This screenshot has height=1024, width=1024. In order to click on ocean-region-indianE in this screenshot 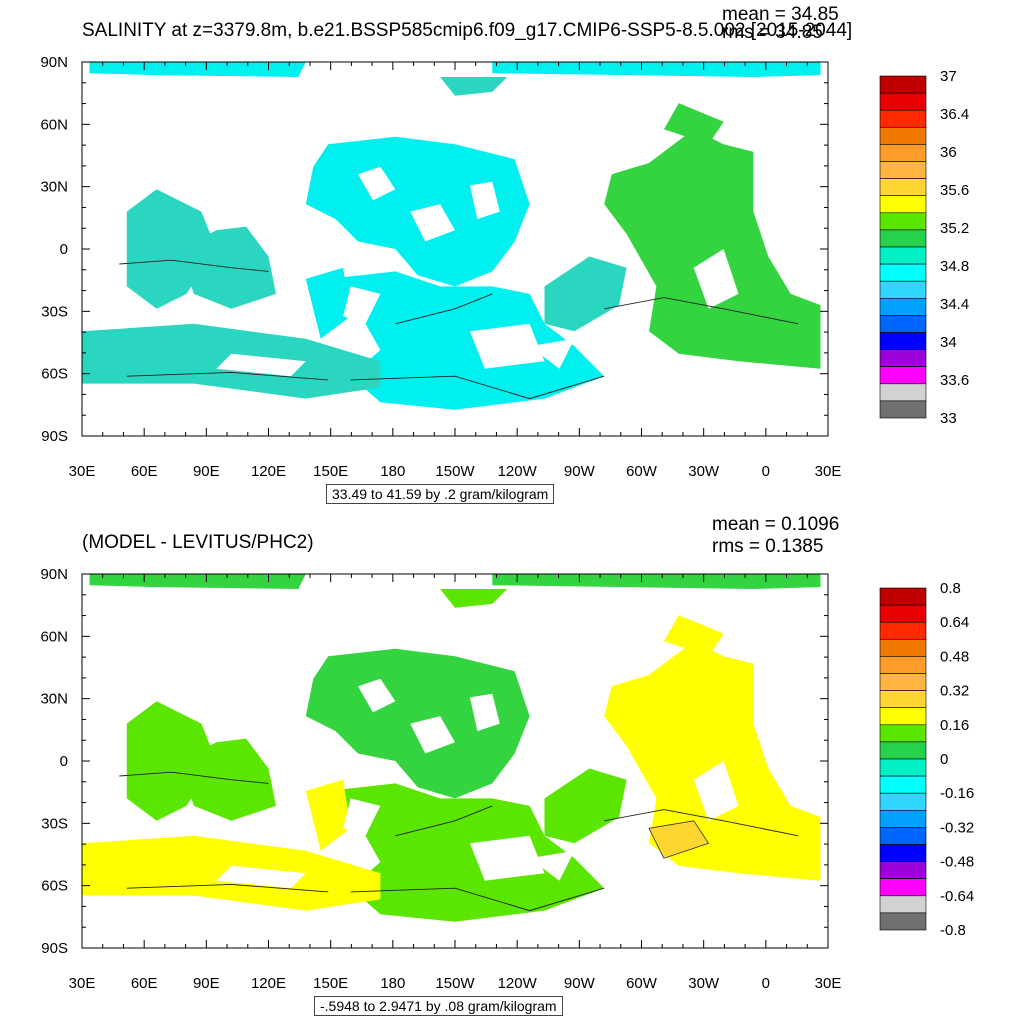, I will do `click(227, 779)`.